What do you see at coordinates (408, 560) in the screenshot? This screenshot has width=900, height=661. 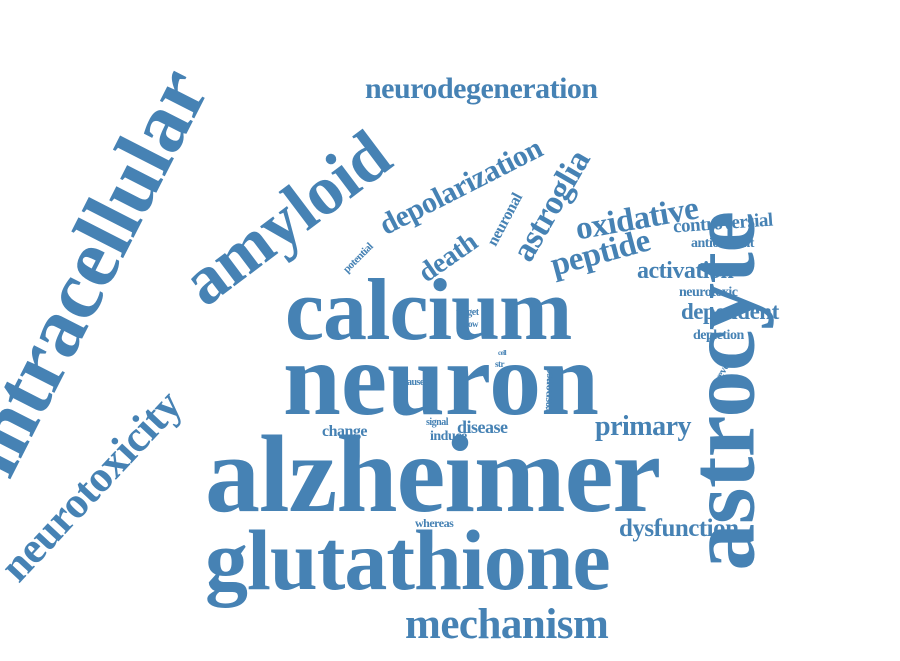 I see `word-glutathione: glutathione` at bounding box center [408, 560].